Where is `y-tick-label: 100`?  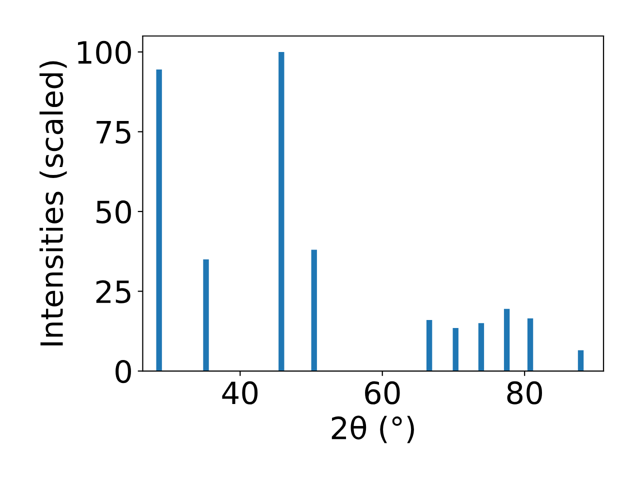
y-tick-label: 100 is located at coordinates (104, 52).